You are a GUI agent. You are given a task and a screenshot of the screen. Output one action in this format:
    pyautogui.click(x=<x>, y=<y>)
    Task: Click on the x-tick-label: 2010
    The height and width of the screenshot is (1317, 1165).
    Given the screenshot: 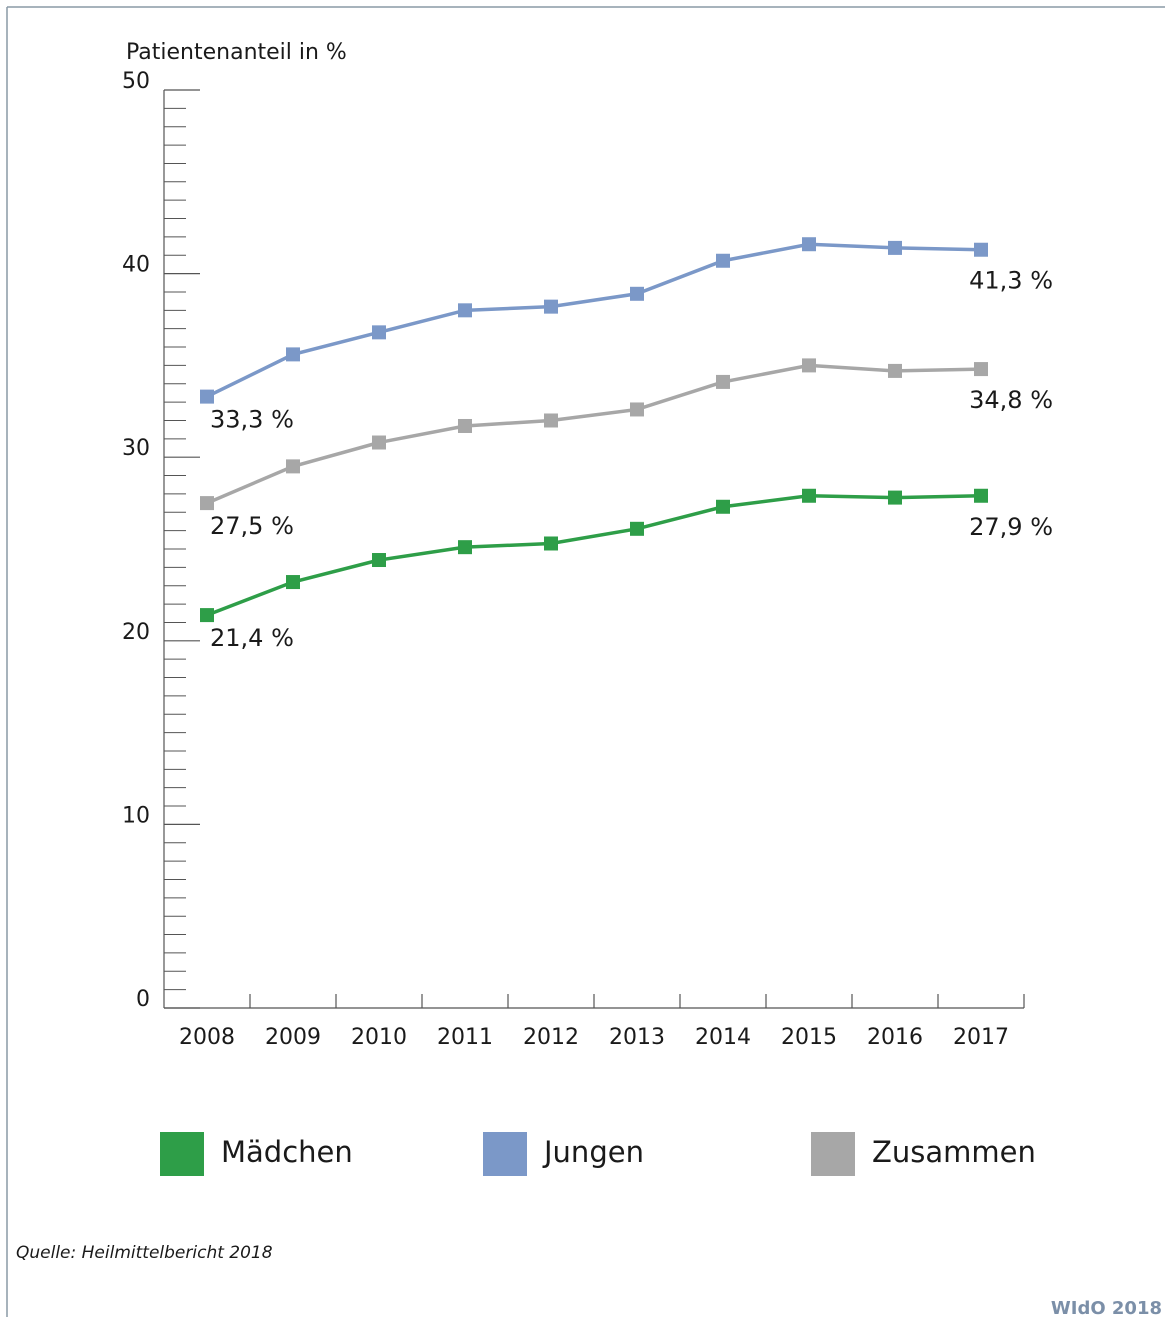 What is the action you would take?
    pyautogui.click(x=379, y=1037)
    